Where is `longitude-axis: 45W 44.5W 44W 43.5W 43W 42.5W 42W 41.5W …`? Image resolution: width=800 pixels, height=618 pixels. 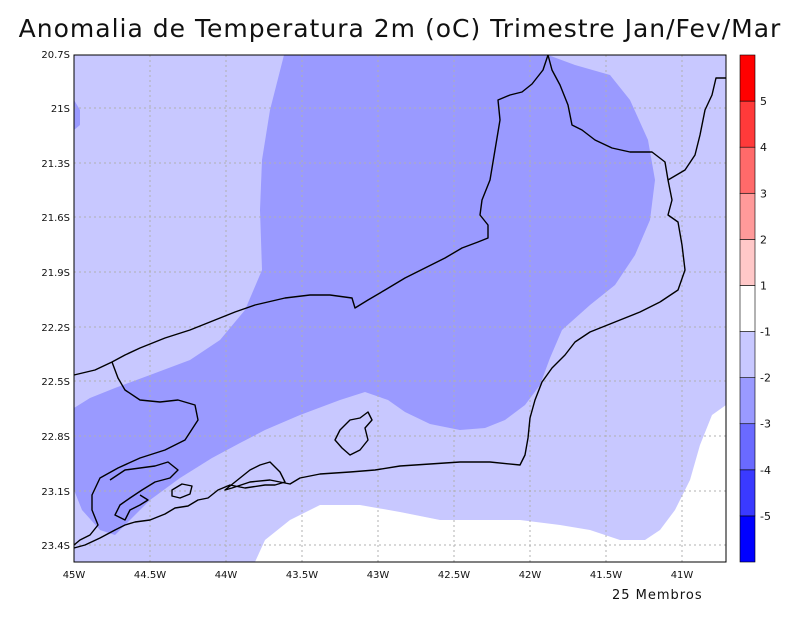
longitude-axis: 45W 44.5W 44W 43.5W 43W 42.5W 42W 41.5W … is located at coordinates (378, 575).